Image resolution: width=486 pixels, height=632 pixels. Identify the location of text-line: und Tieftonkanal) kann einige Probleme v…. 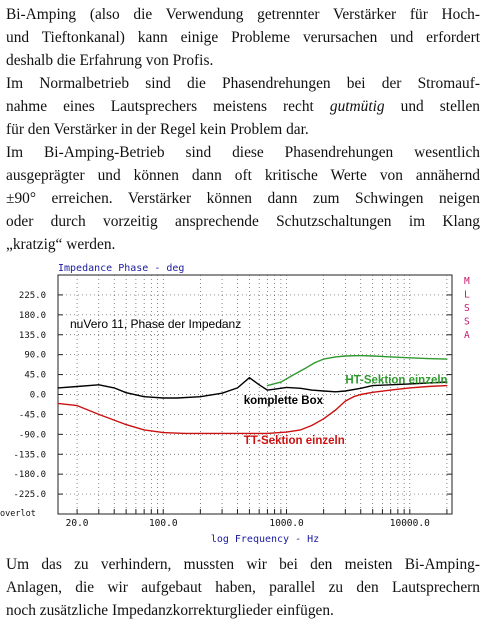
(243, 37).